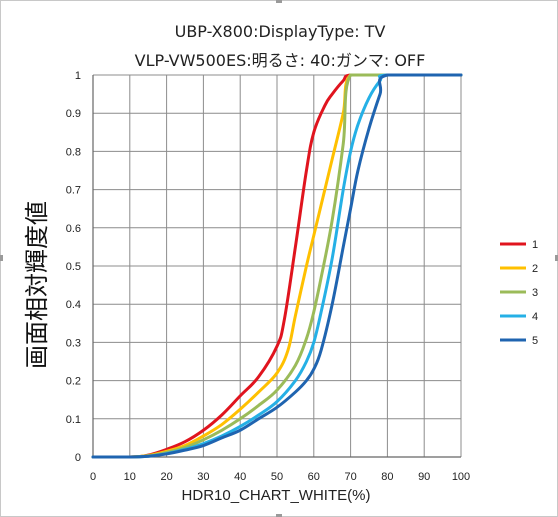 Image resolution: width=558 pixels, height=517 pixels. I want to click on x-tick-label: 100, so click(461, 477).